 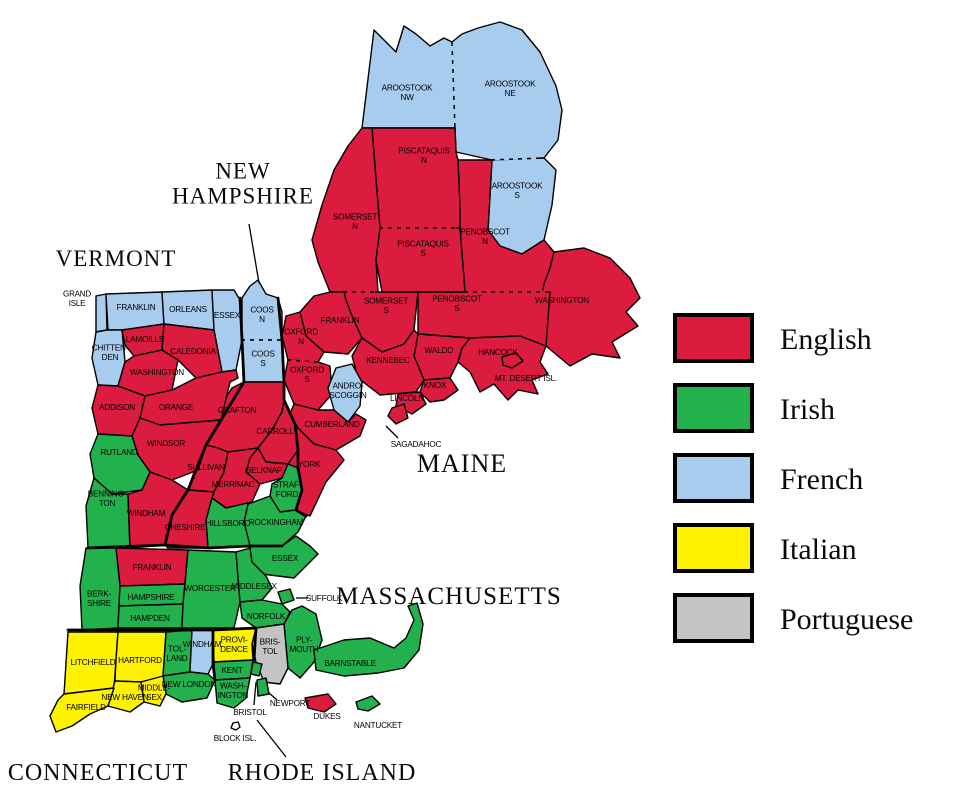 I want to click on county-piscataquis-s, so click(x=420, y=260).